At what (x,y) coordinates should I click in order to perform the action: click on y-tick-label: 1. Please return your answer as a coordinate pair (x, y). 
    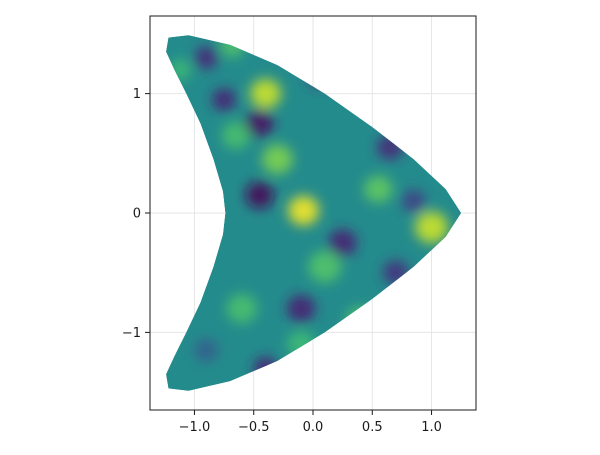
    Looking at the image, I should click on (137, 94).